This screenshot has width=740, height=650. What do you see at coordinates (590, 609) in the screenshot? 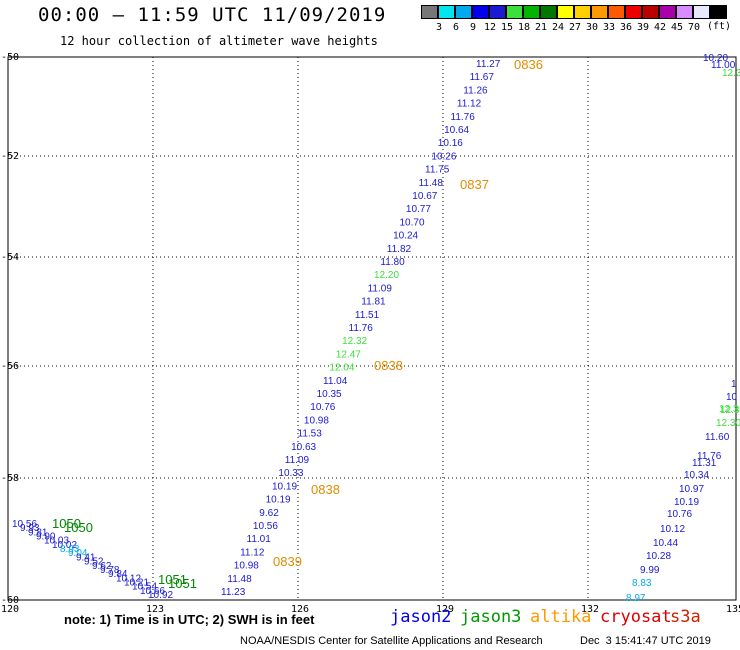
I see `lon-label: 132` at bounding box center [590, 609].